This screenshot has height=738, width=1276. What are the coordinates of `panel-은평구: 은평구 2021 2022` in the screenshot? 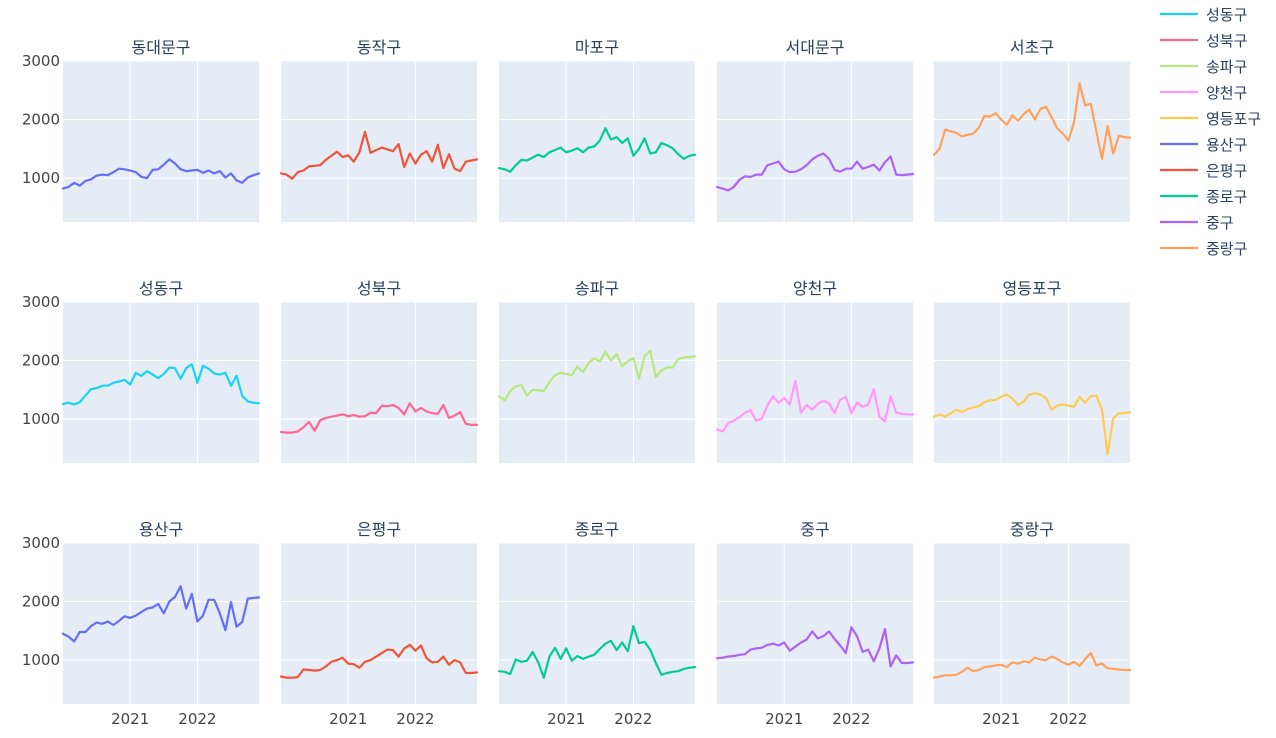 It's located at (379, 624).